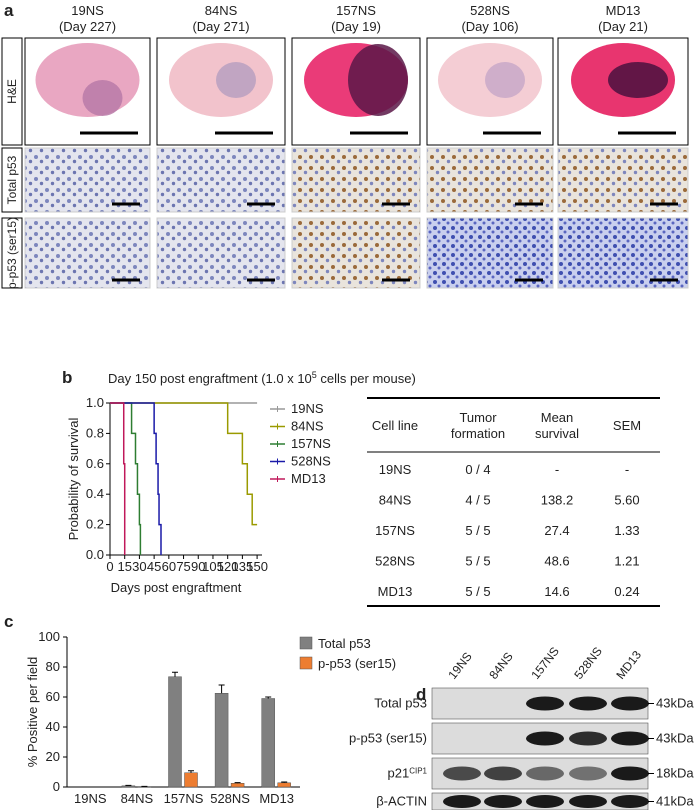 The width and height of the screenshot is (700, 810). What do you see at coordinates (395, 561) in the screenshot?
I see `table-cell: 528NS` at bounding box center [395, 561].